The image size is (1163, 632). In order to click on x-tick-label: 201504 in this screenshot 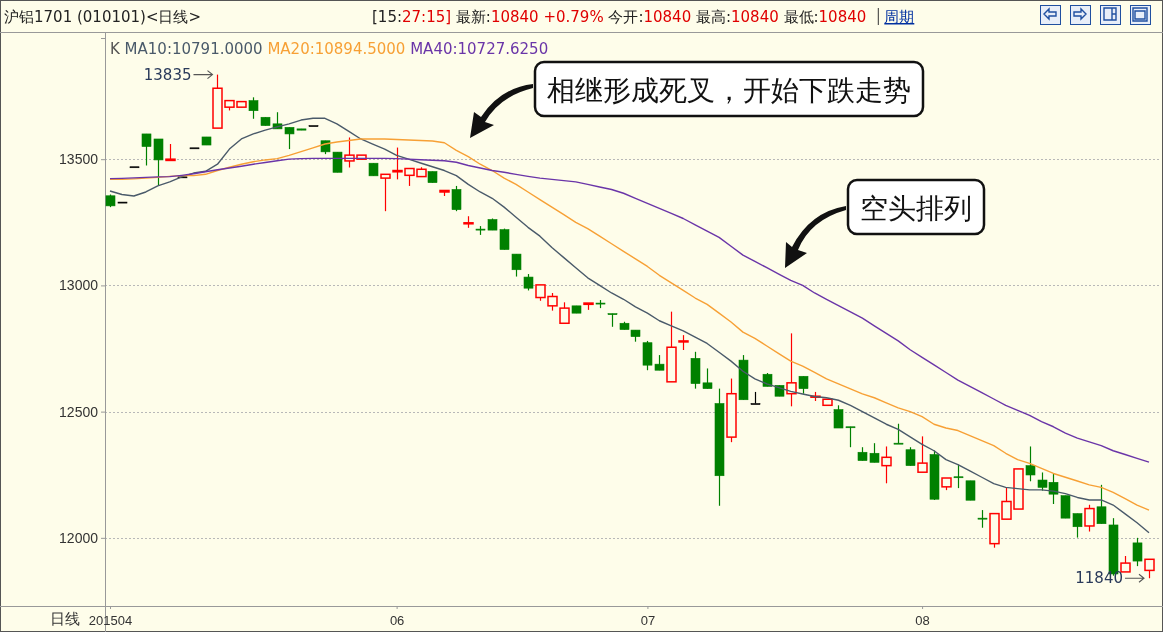, I will do `click(110, 620)`.